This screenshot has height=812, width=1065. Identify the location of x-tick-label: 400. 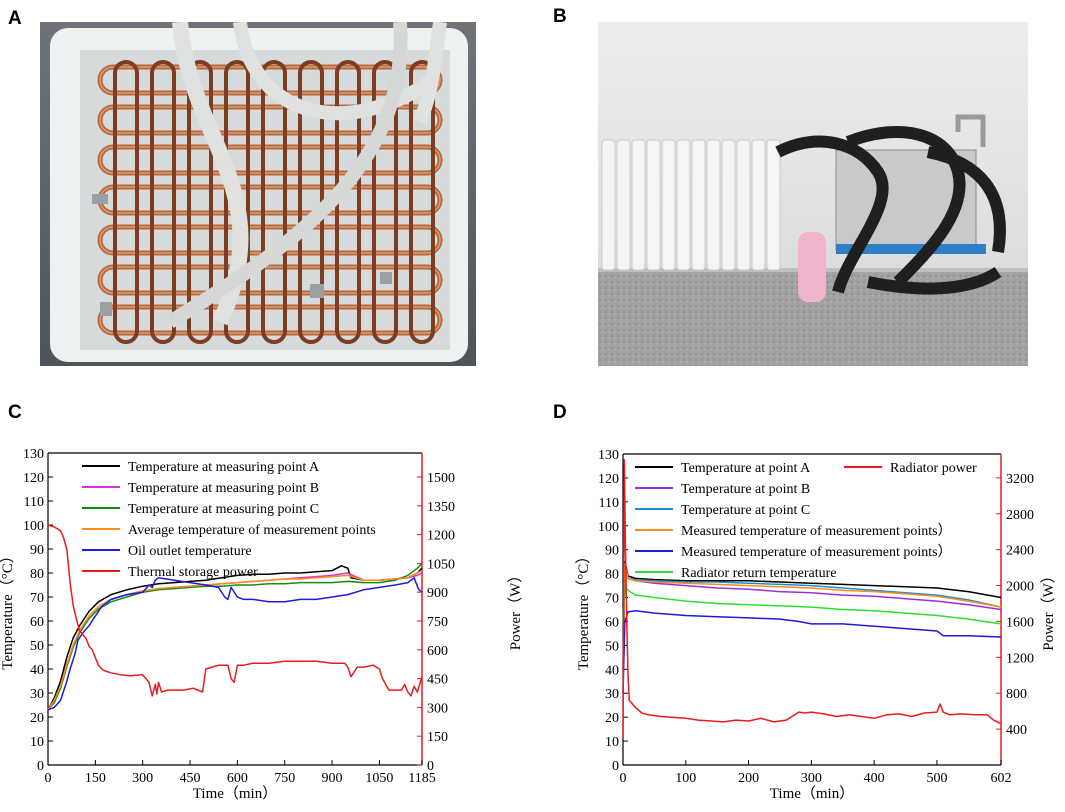
(874, 778).